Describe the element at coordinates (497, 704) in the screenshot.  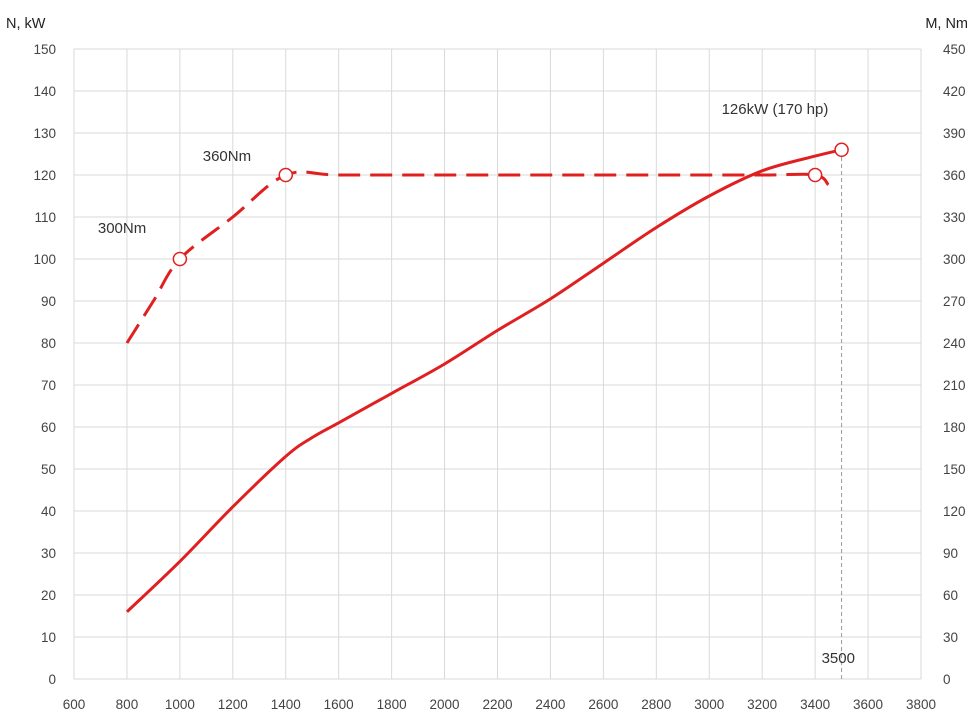
I see `x-tick-label: 2200` at that location.